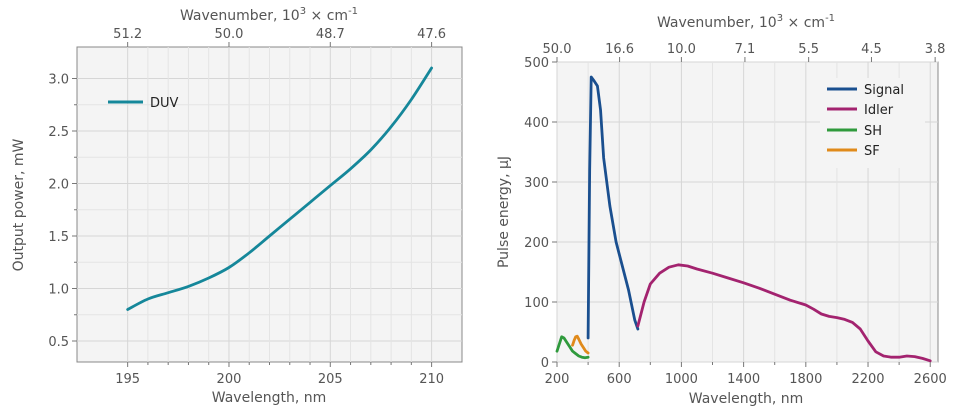 Image resolution: width=961 pixels, height=412 pixels. Describe the element at coordinates (545, 363) in the screenshot. I see `y-tick-label: 0` at that location.